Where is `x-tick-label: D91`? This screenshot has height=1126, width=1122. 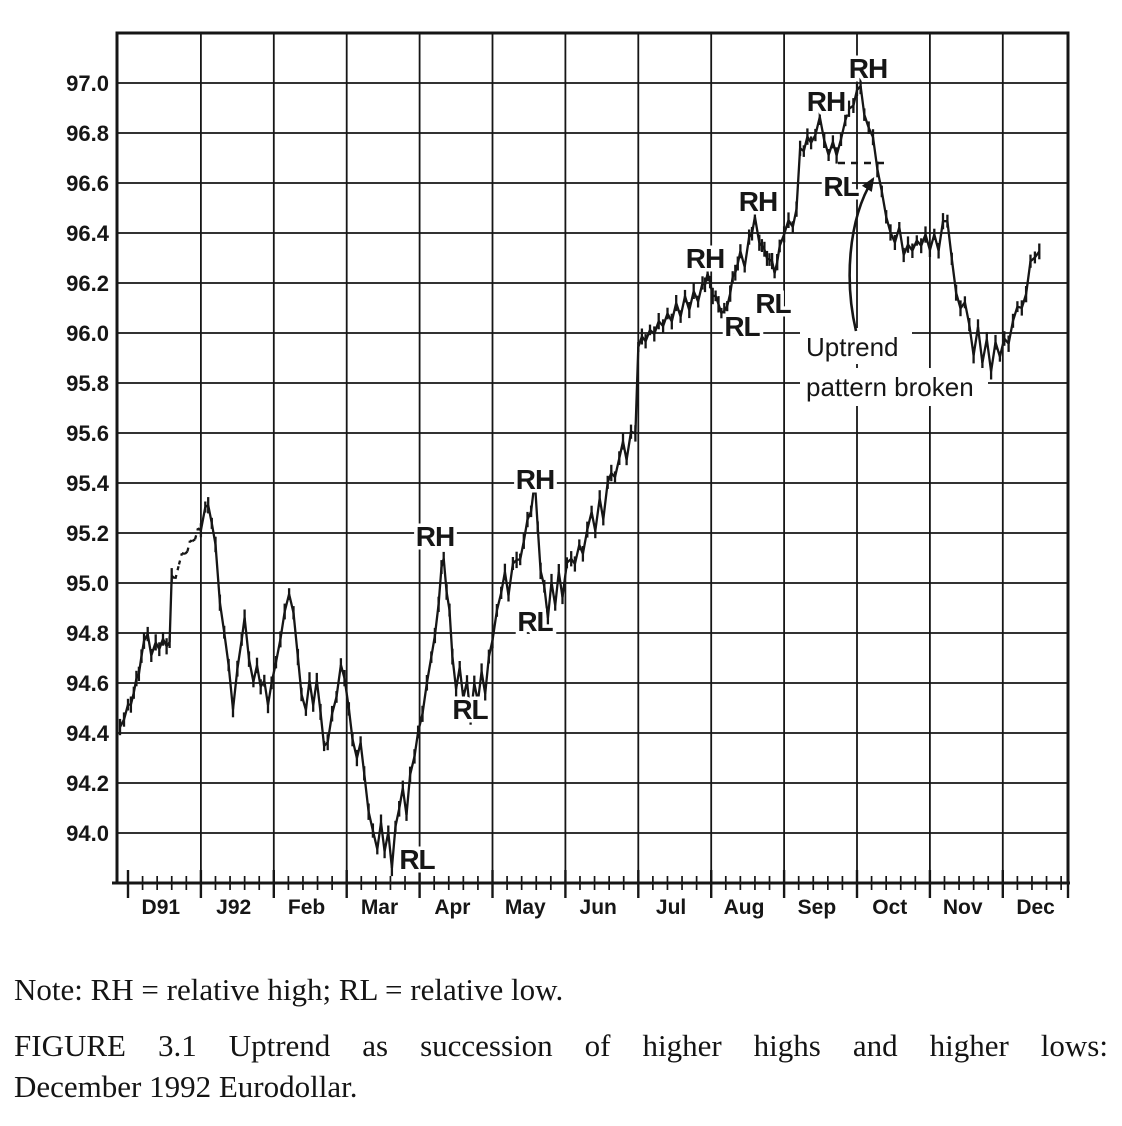 x-tick-label: D91 is located at coordinates (161, 907).